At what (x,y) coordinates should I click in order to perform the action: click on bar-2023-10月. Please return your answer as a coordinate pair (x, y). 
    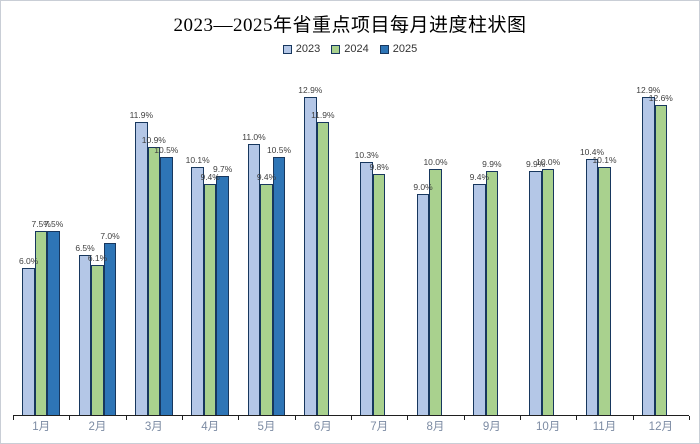
    Looking at the image, I should click on (535, 293).